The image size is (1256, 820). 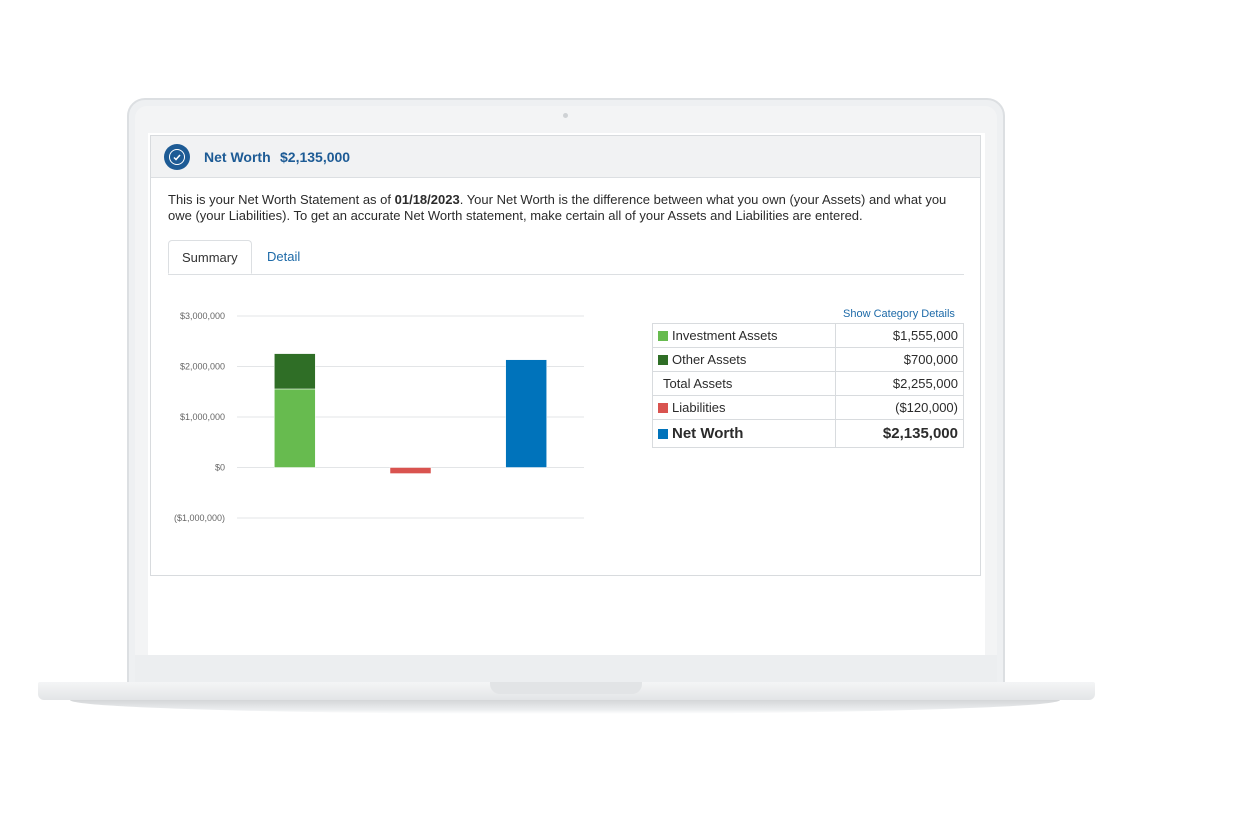 What do you see at coordinates (565, 157) in the screenshot?
I see `panel-header: Net Worth $2,135,000` at bounding box center [565, 157].